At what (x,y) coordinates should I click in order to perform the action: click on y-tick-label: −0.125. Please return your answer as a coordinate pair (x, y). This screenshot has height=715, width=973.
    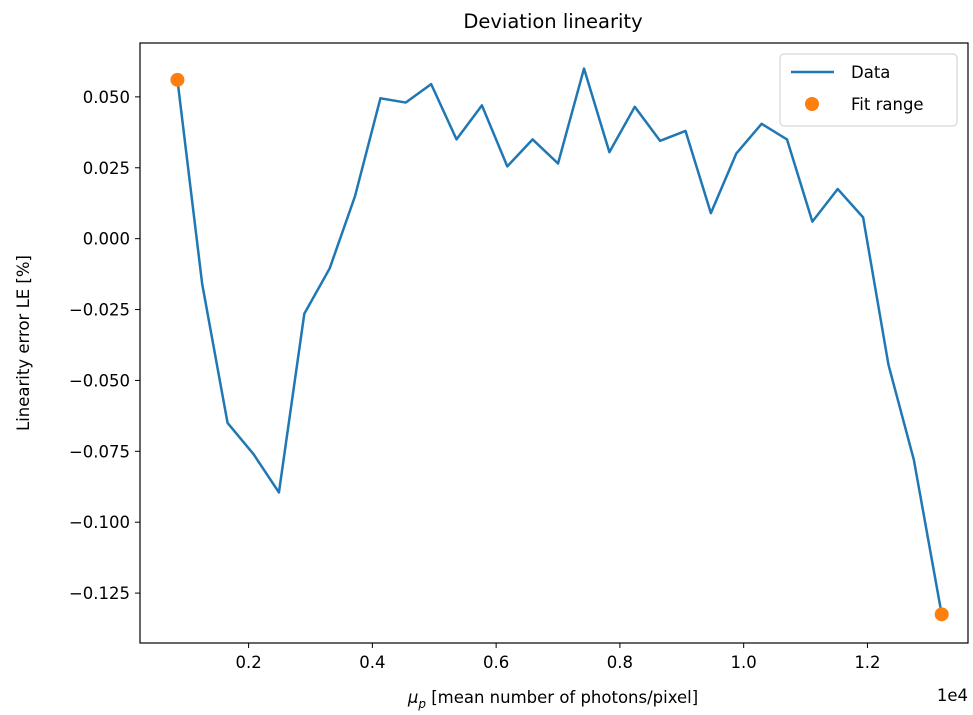
    Looking at the image, I should click on (99, 593).